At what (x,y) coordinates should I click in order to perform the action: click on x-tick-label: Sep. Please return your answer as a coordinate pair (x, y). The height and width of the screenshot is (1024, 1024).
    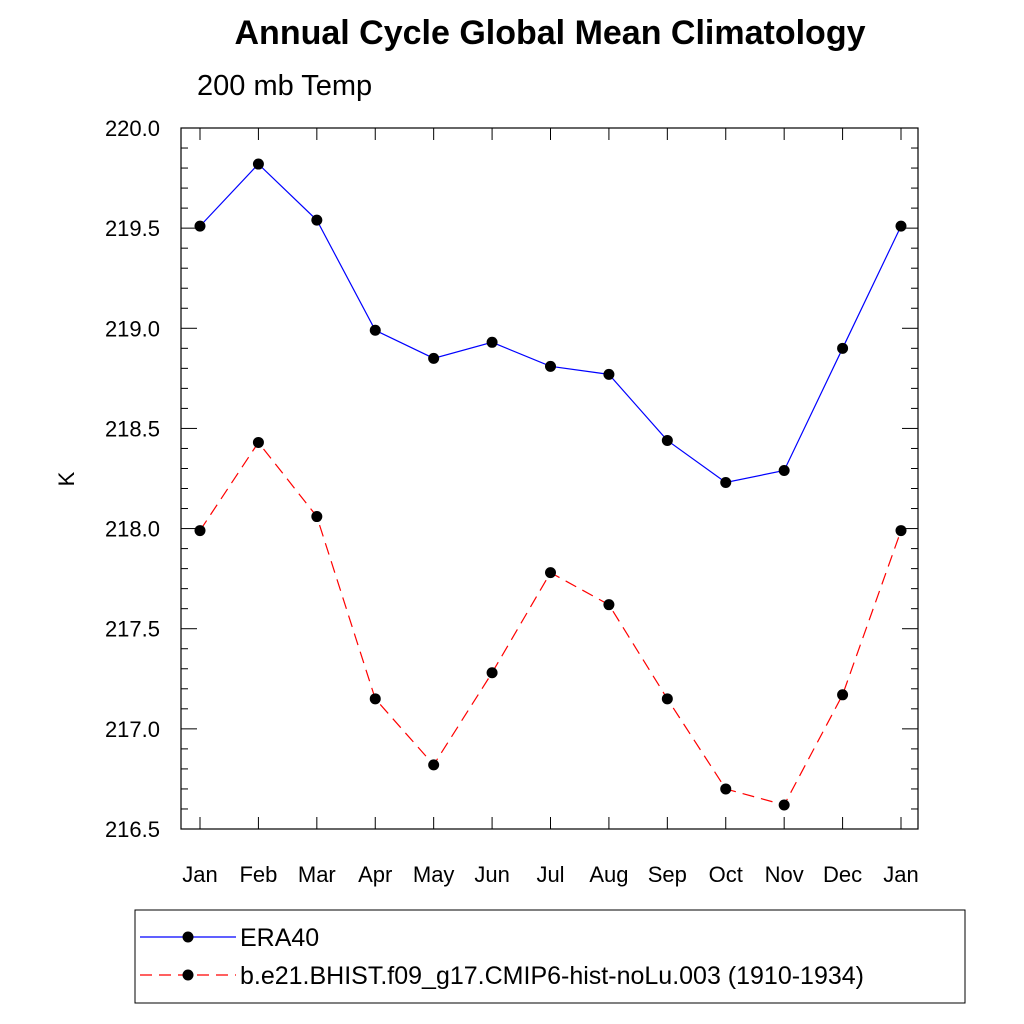
    Looking at the image, I should click on (667, 874).